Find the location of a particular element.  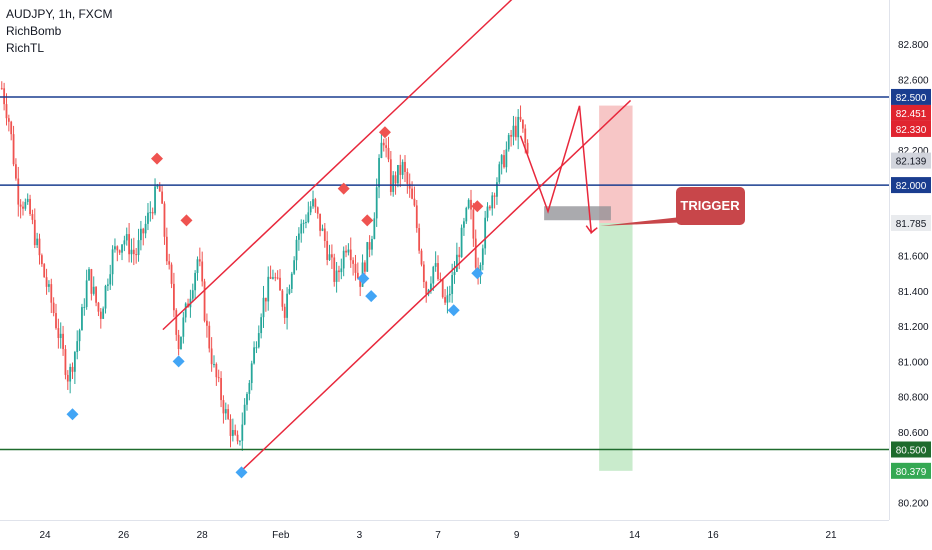

price-tick-label: 80.200 is located at coordinates (913, 503).